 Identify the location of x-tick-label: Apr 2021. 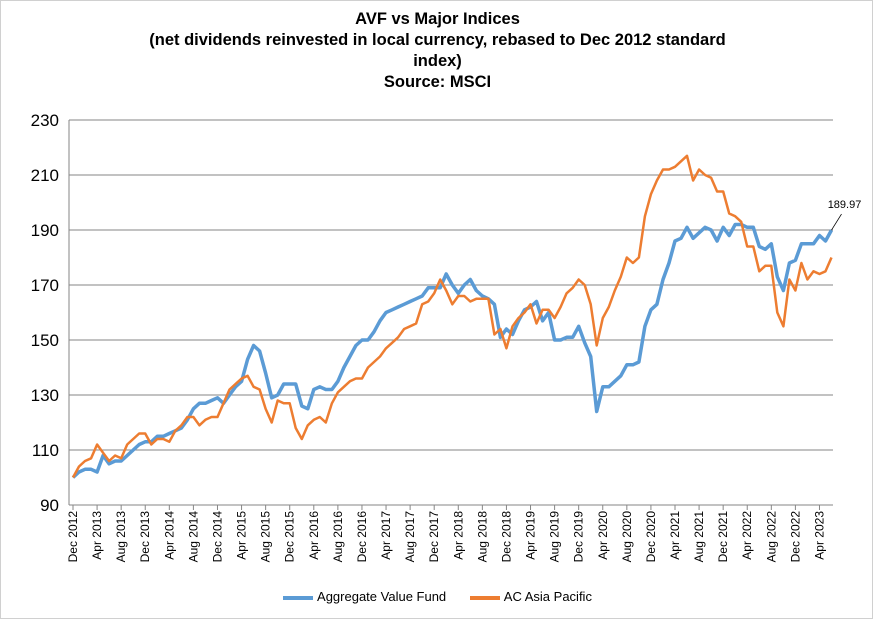
(675, 535).